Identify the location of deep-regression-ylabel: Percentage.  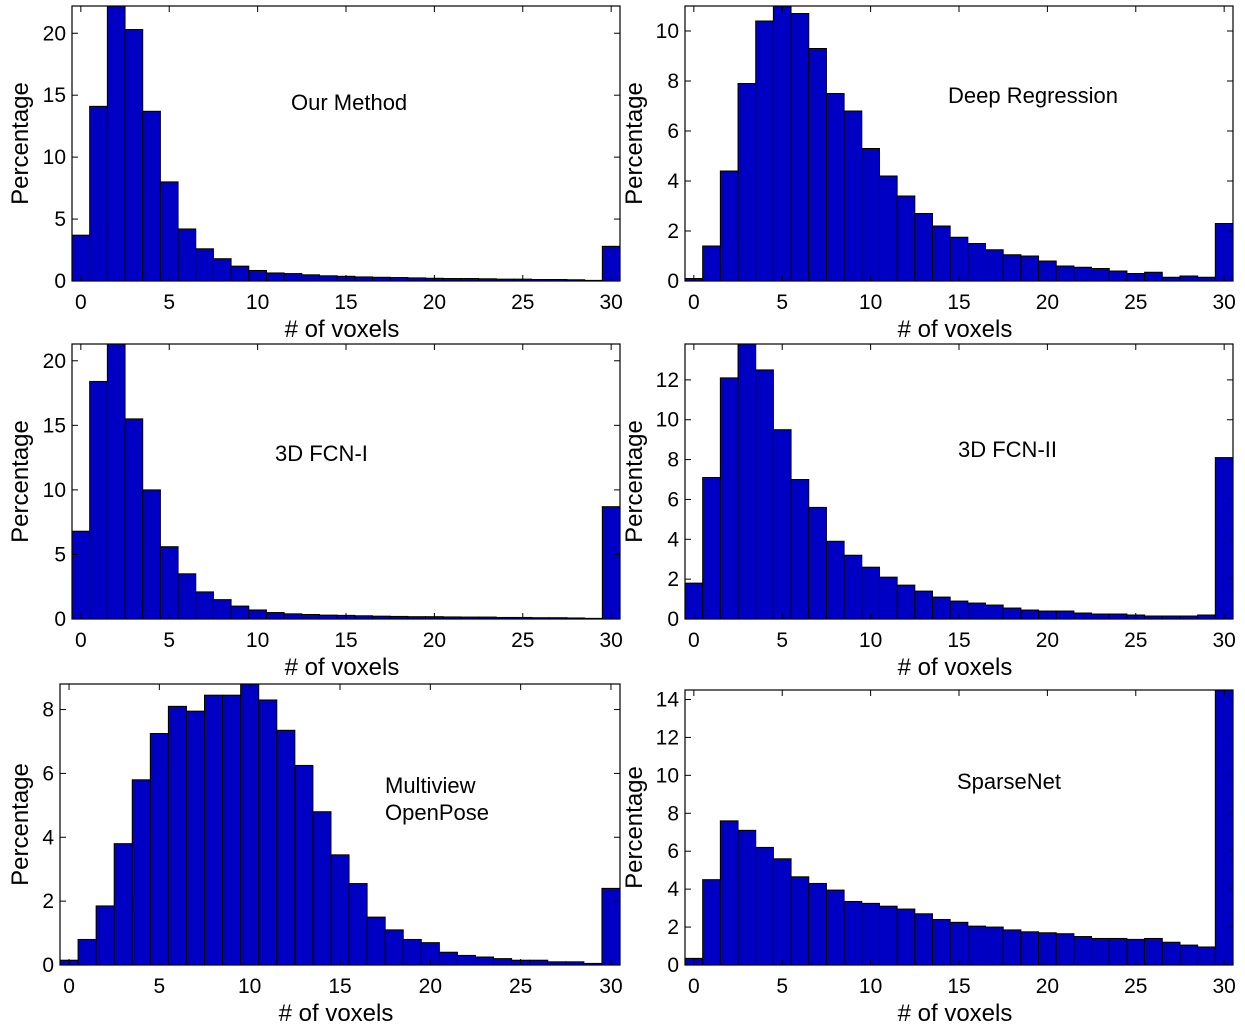
(634, 143).